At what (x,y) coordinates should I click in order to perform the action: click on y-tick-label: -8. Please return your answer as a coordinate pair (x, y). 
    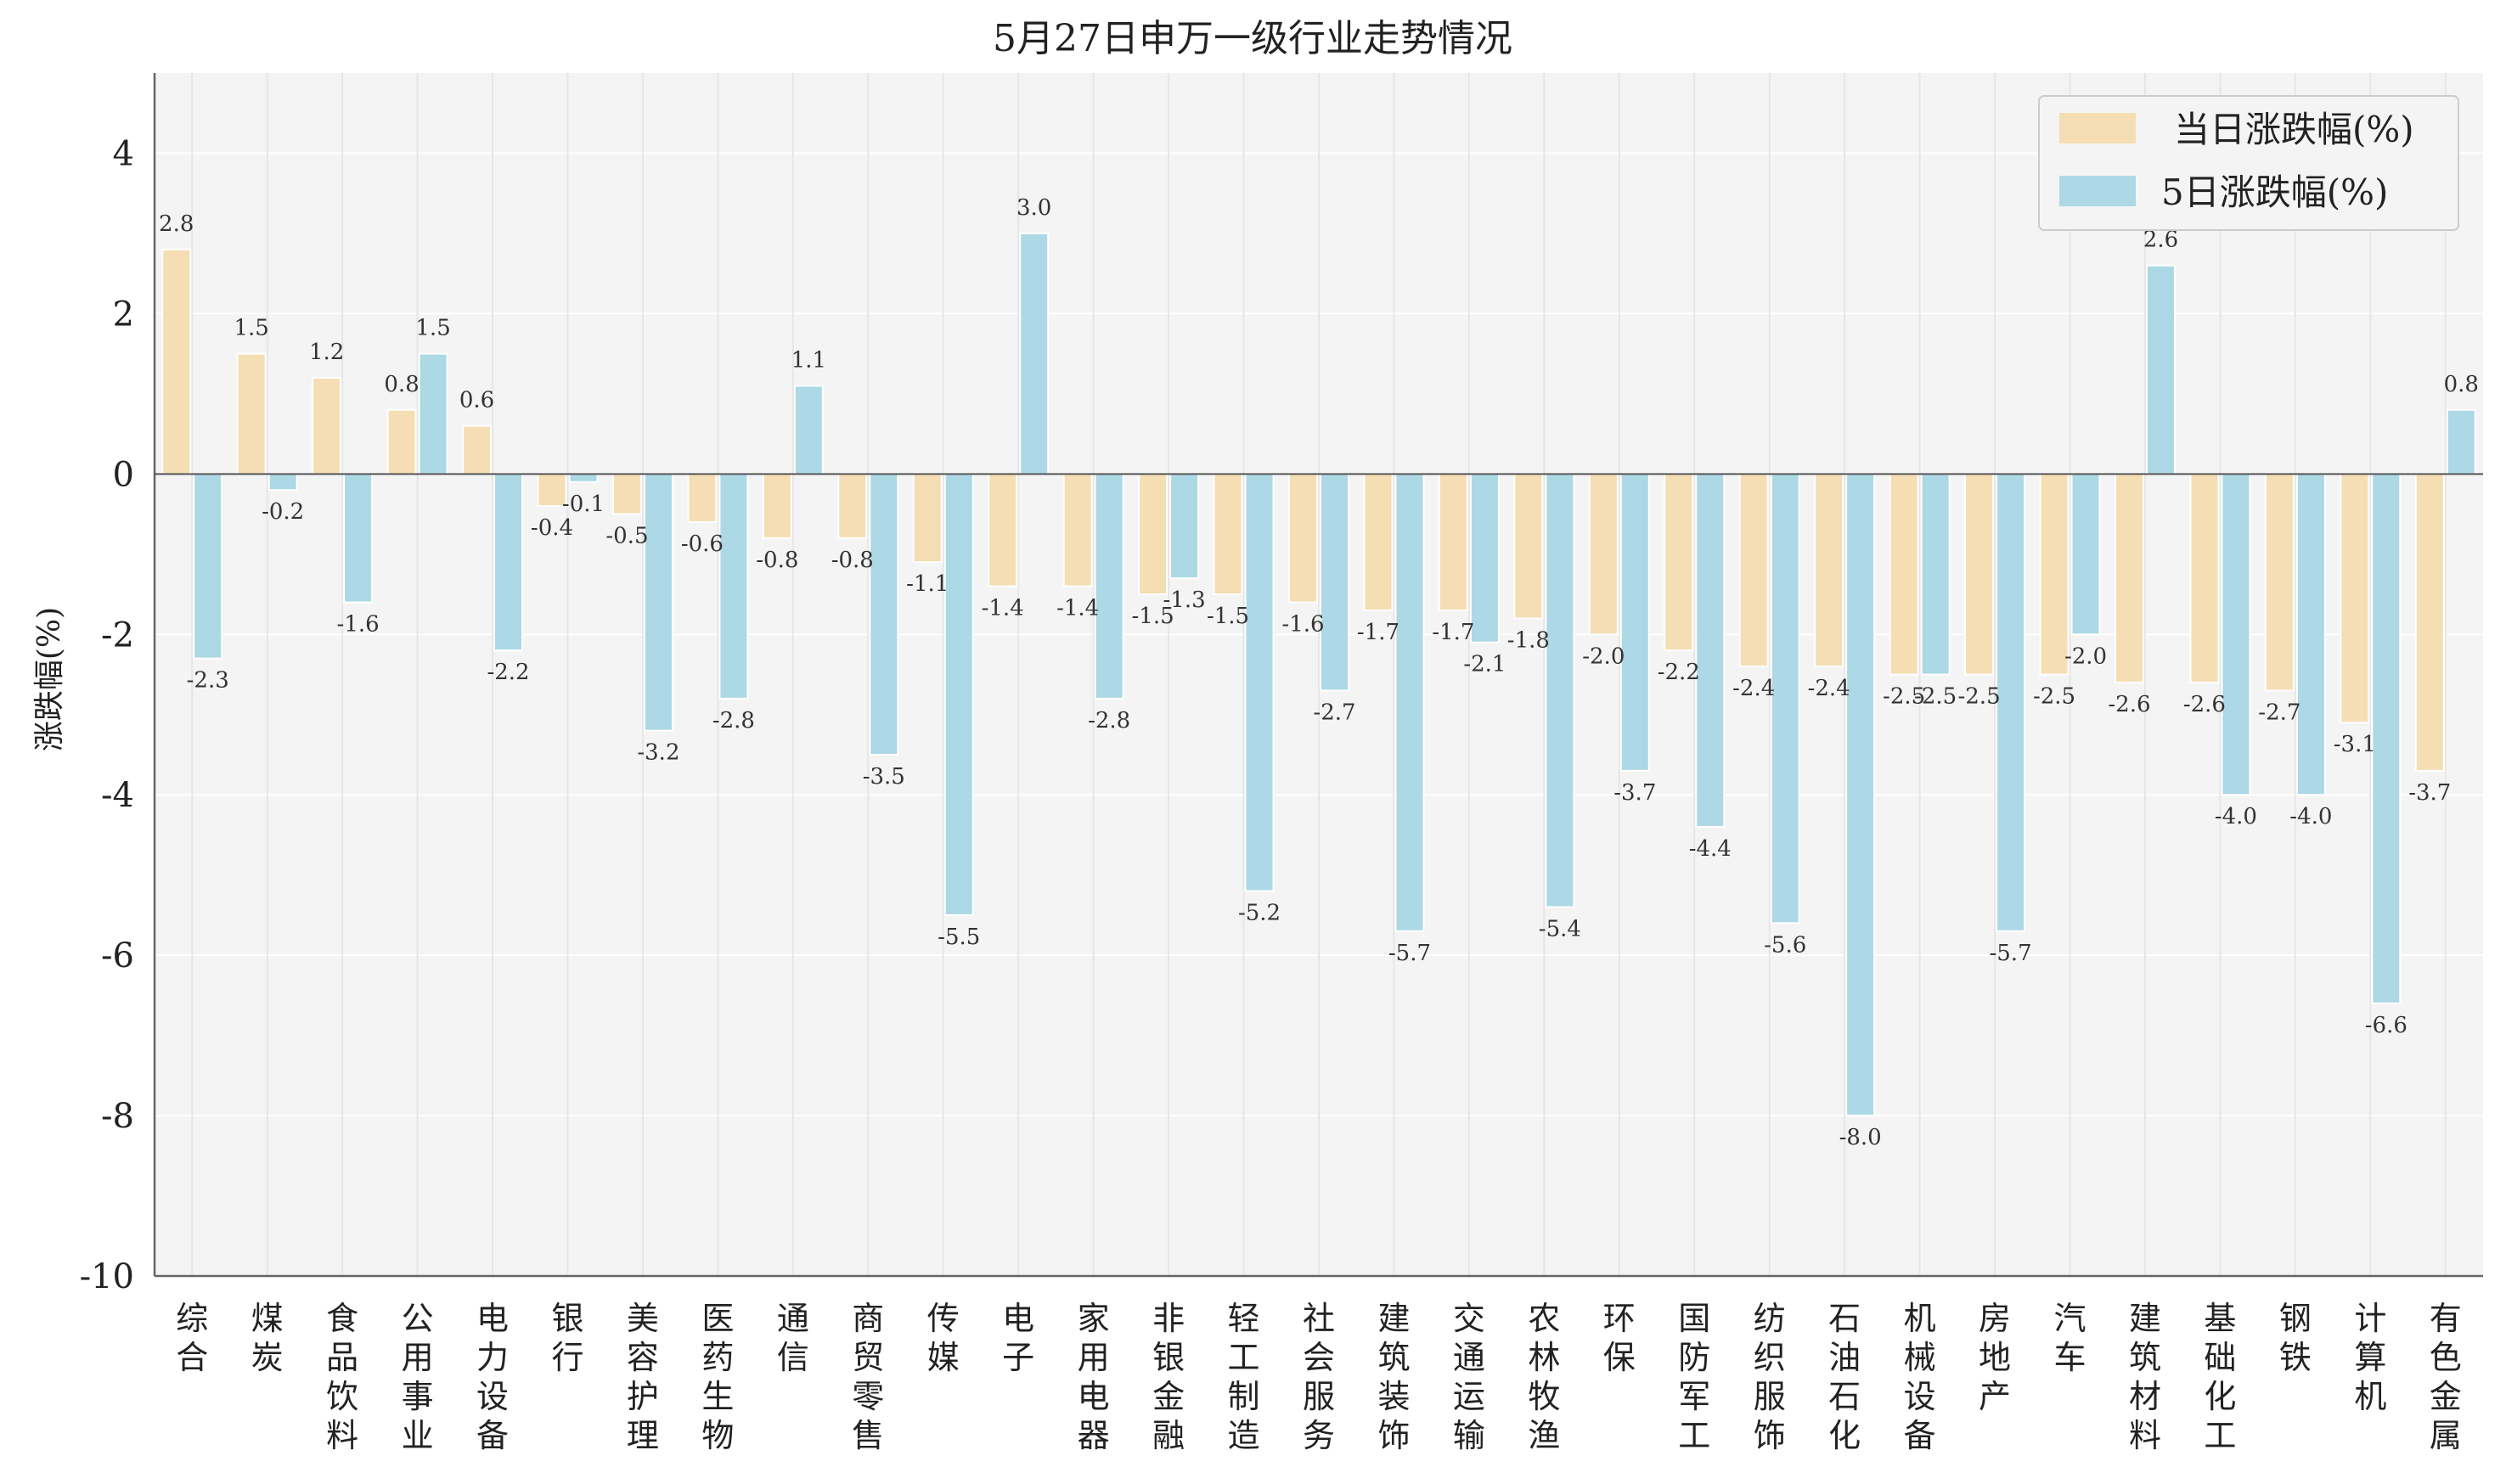
    Looking at the image, I should click on (117, 1117).